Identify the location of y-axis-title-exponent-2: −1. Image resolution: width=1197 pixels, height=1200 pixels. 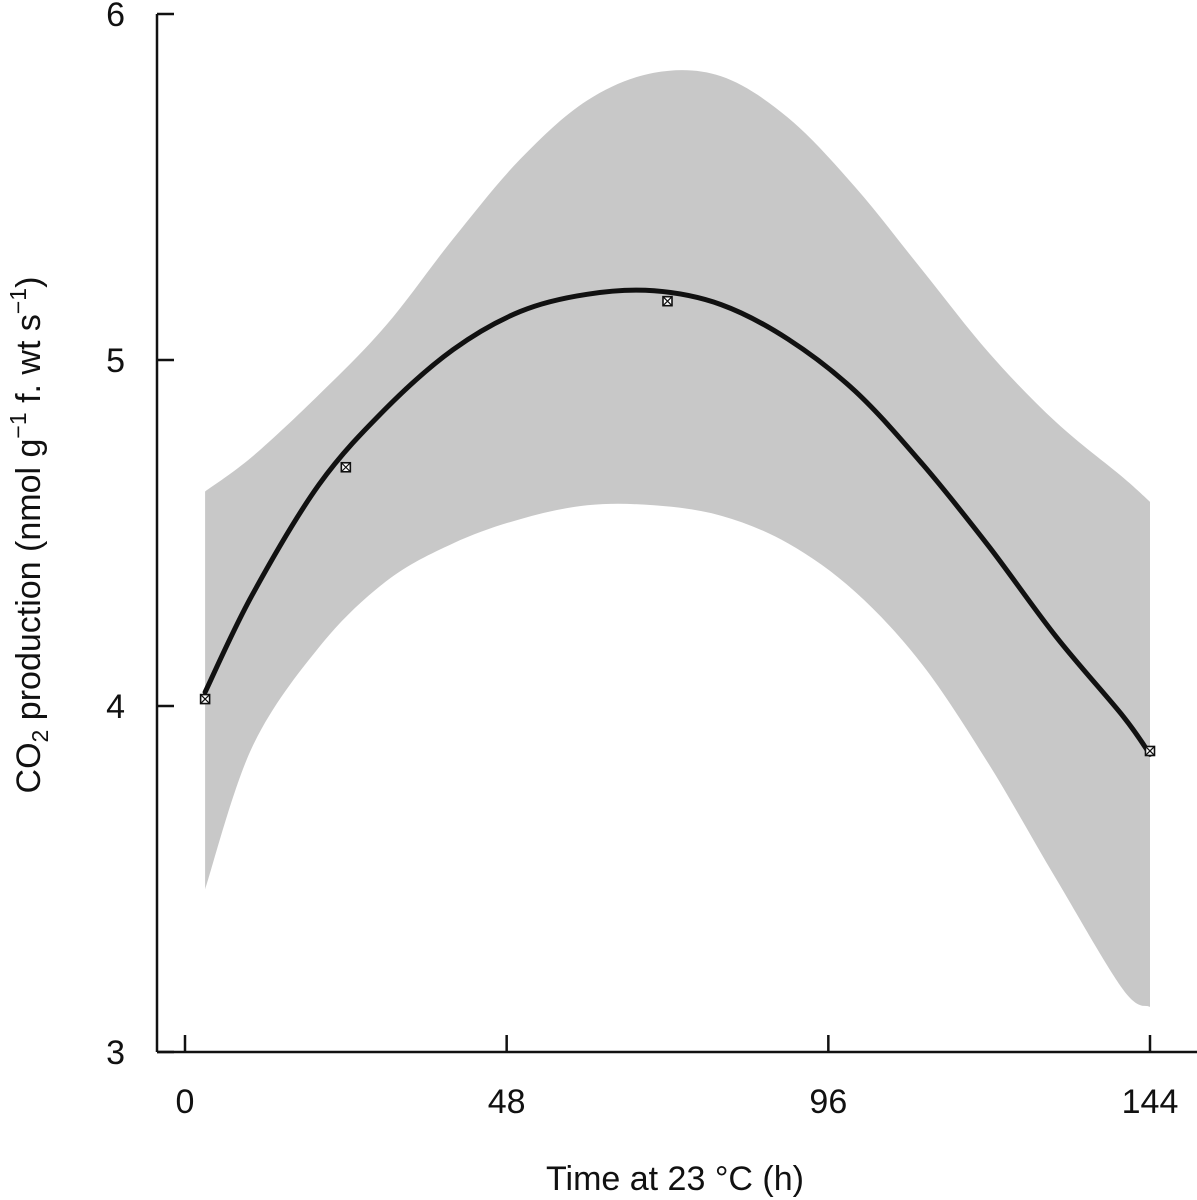
(18, 301).